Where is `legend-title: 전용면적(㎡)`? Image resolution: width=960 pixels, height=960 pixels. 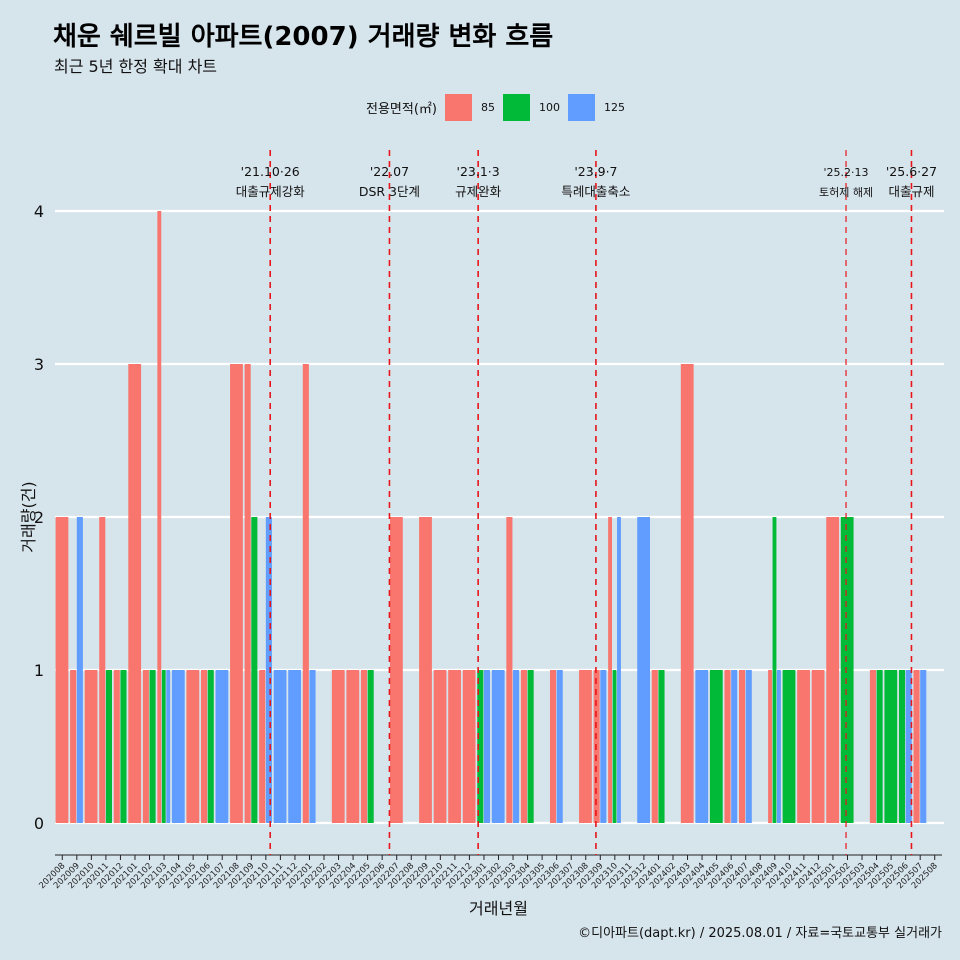
legend-title: 전용면적(㎡) is located at coordinates (401, 109).